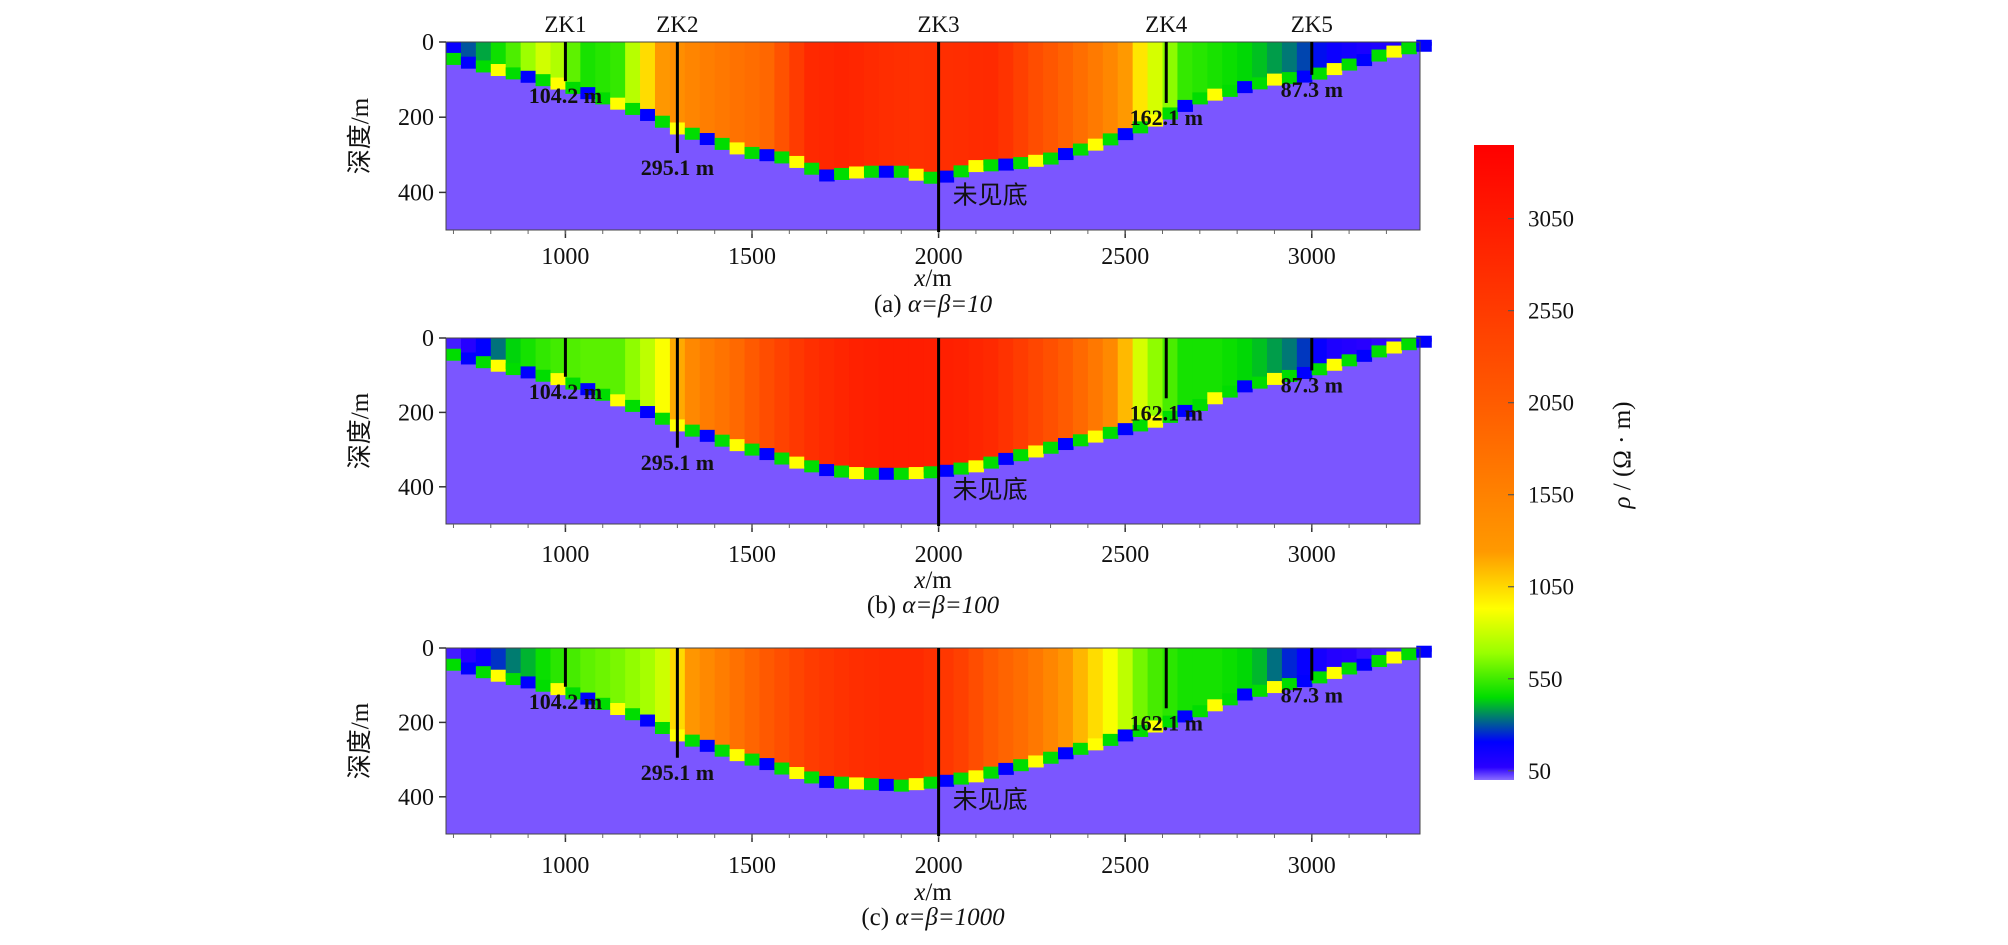 The image size is (2008, 945). Describe the element at coordinates (990, 196) in the screenshot. I see `borehole-depth-label: 未见底` at that location.